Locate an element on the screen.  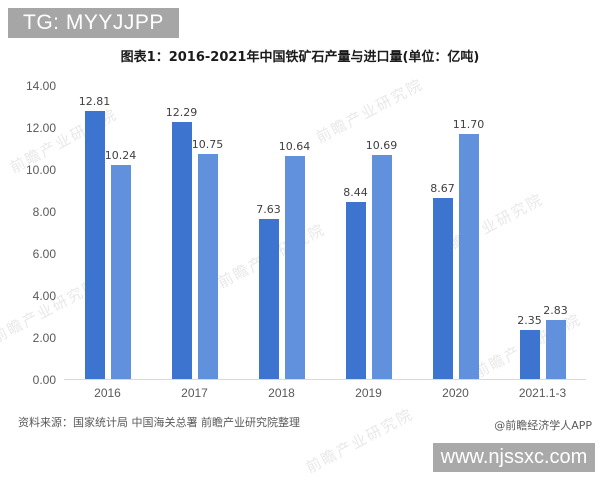
y-tick-label: 0.00 is located at coordinates (44, 380).